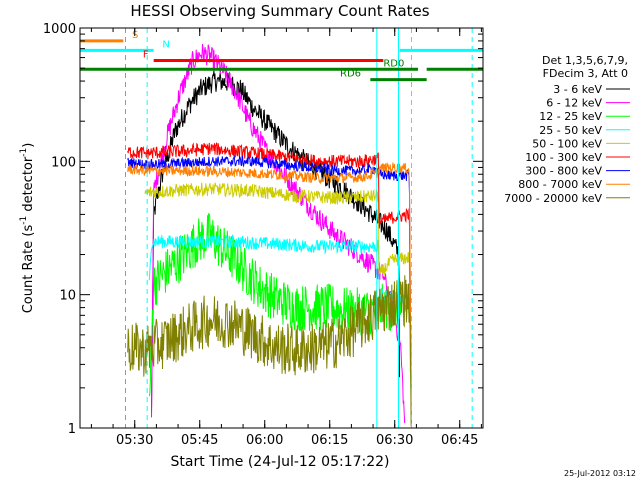  Describe the element at coordinates (393, 63) in the screenshot. I see `flag-label-3: RD0` at that location.